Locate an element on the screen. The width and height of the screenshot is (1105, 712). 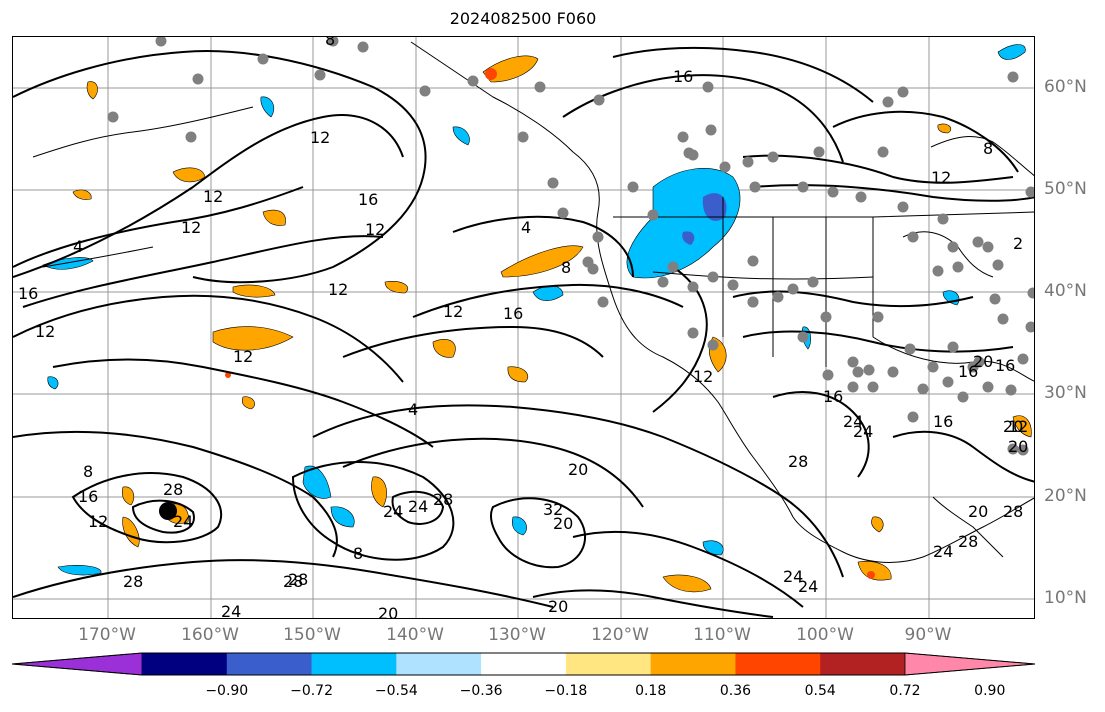
lat-label: 60°N is located at coordinates (1065, 87).